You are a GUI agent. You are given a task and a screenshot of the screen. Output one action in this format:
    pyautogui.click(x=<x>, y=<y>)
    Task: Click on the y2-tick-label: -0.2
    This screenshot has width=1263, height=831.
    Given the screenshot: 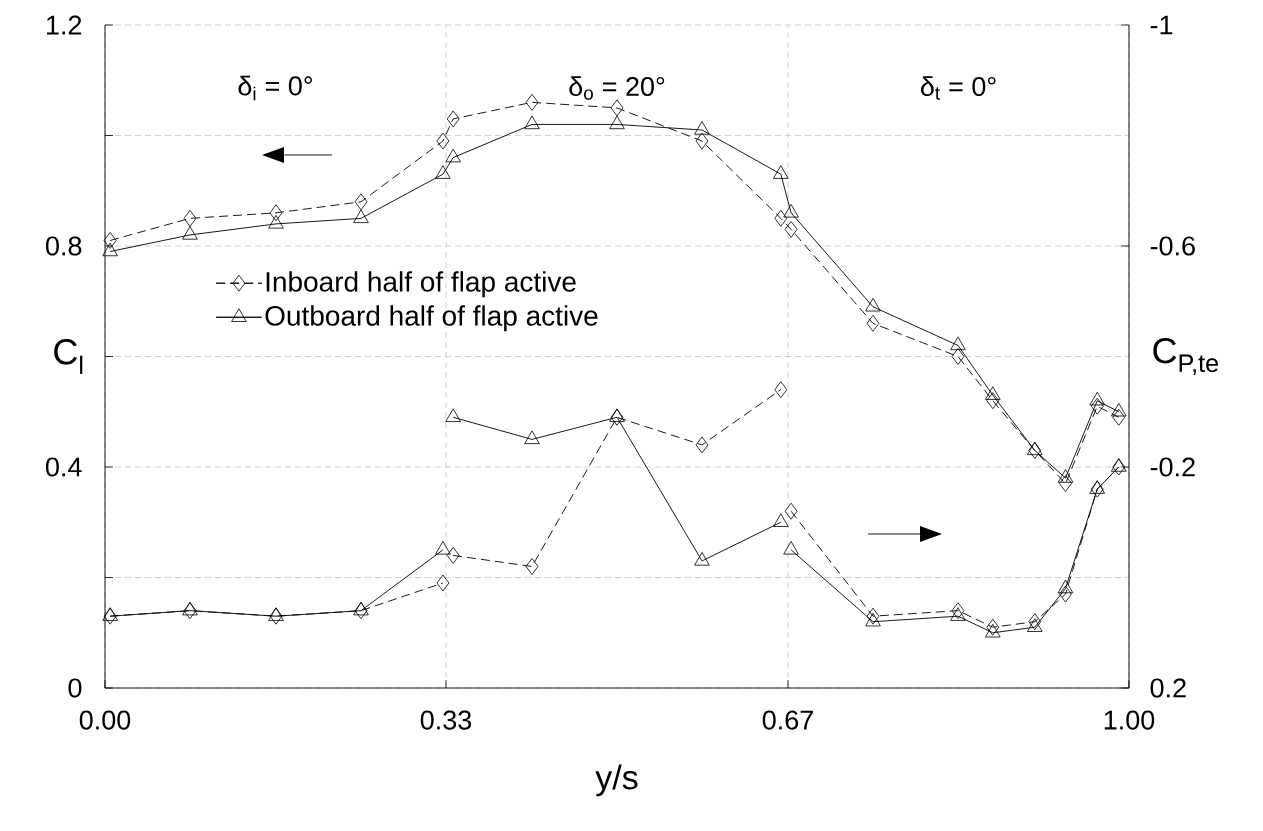 What is the action you would take?
    pyautogui.click(x=1172, y=467)
    